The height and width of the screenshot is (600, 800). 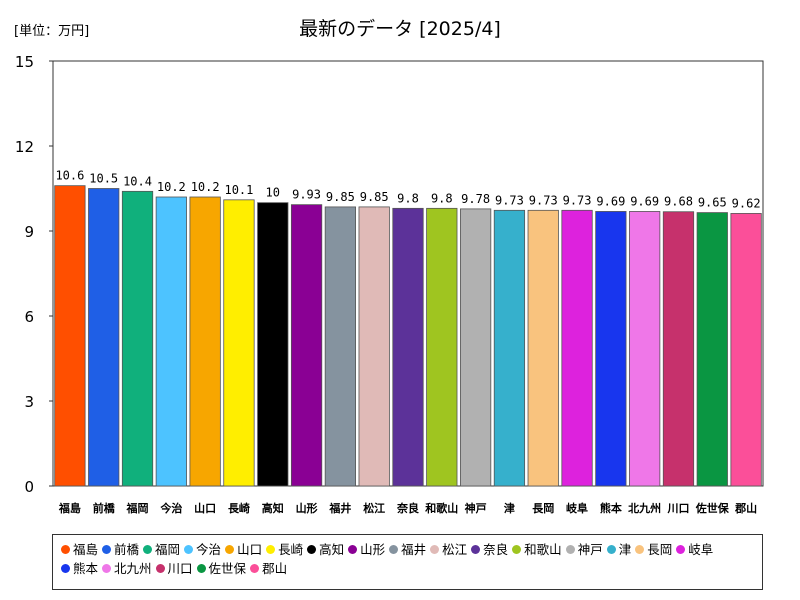 I want to click on bar-value-label: 9.93, so click(x=306, y=195).